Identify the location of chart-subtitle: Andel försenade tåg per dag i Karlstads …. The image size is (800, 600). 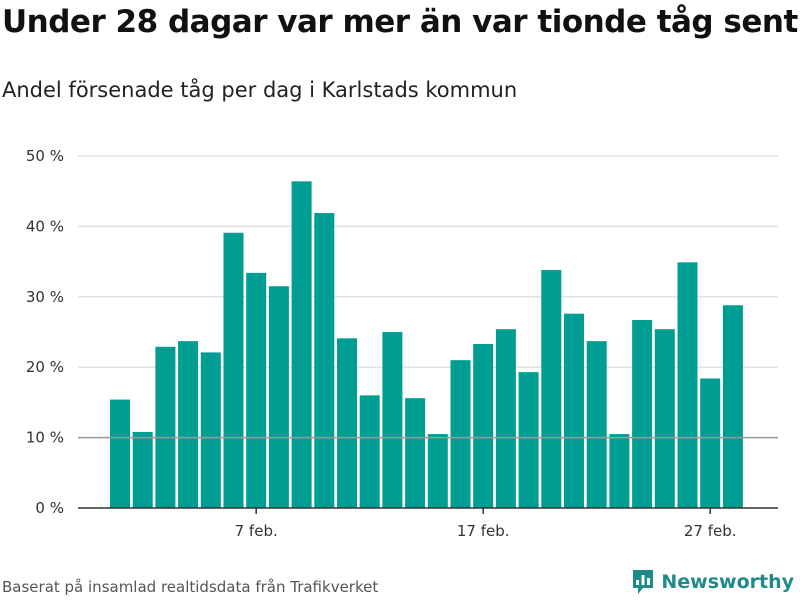
(260, 90).